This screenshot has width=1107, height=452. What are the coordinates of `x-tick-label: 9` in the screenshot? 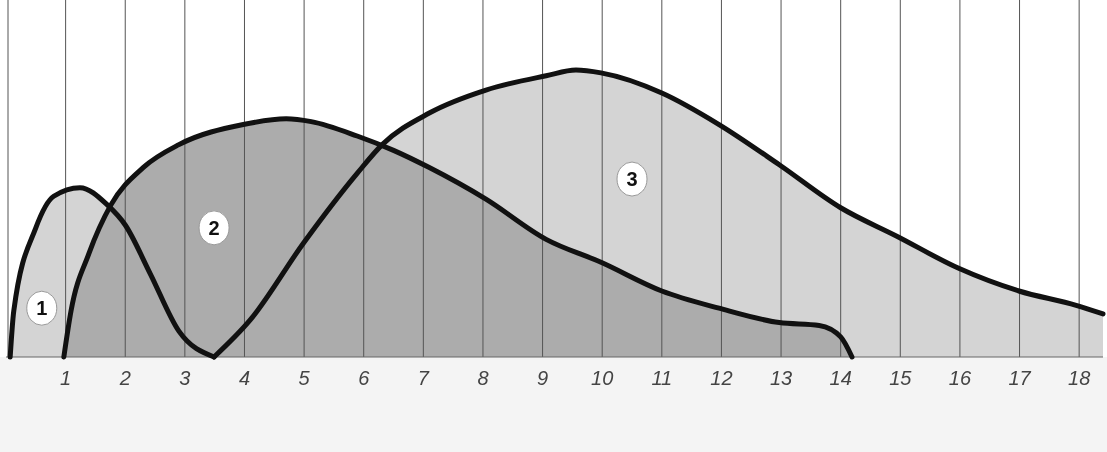 It's located at (543, 378).